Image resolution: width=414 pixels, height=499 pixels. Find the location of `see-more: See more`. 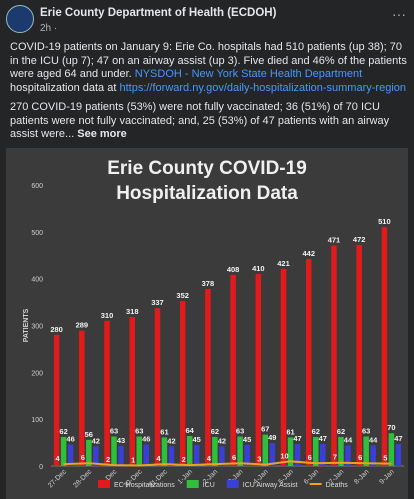

see-more: See more is located at coordinates (102, 134).